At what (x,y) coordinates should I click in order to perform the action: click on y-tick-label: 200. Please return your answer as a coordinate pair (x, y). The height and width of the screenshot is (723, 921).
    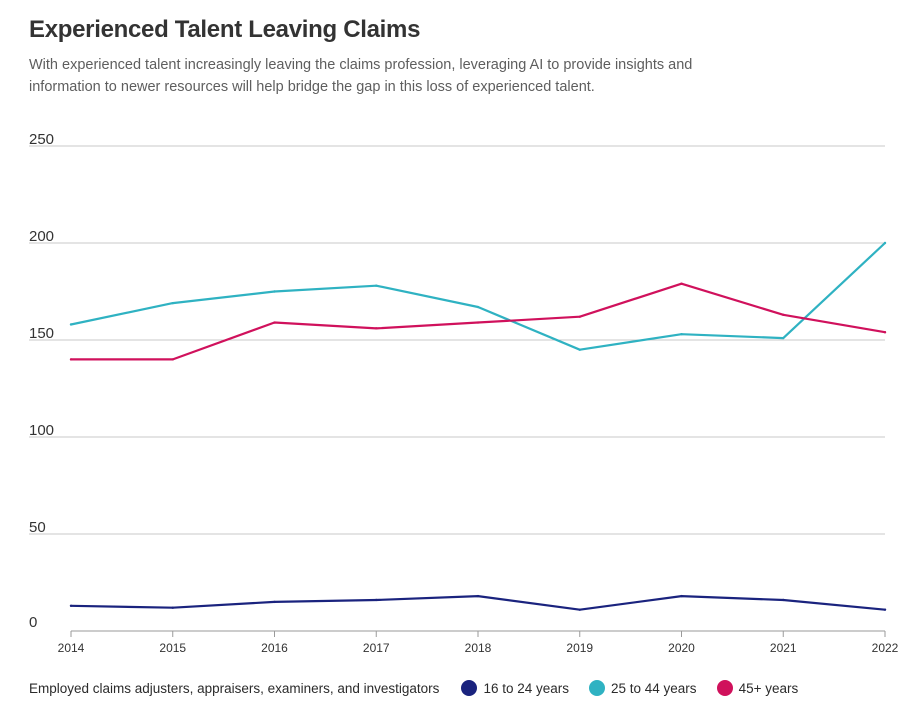
    Looking at the image, I should click on (41, 236).